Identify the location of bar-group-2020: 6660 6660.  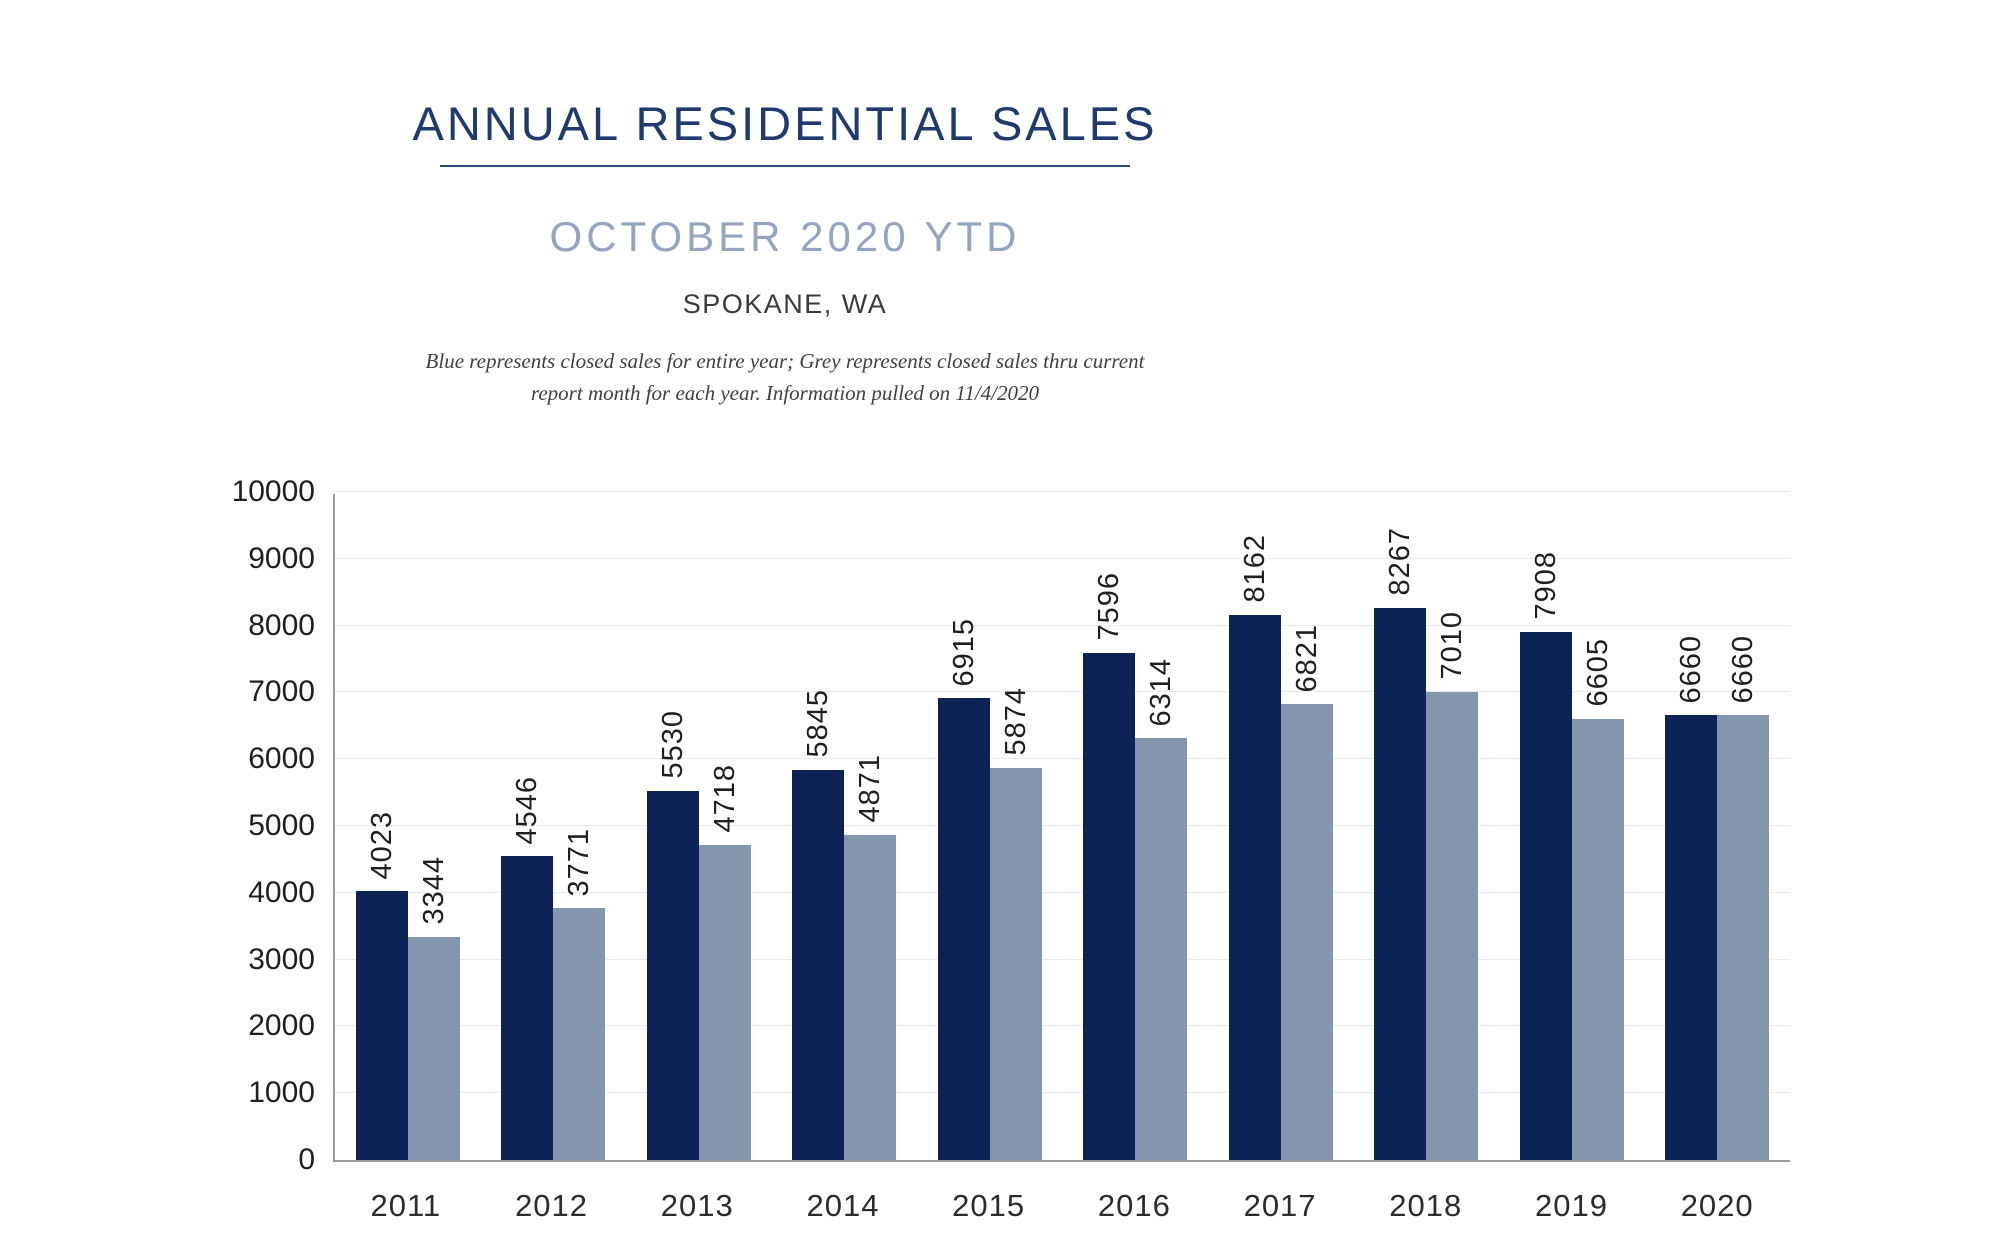
(1718, 827).